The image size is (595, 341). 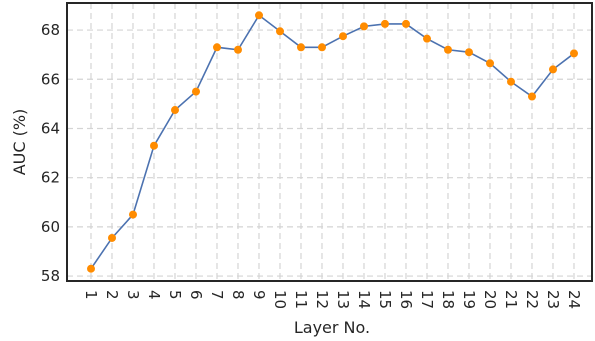 I want to click on x-tick-label: 12, so click(x=322, y=299).